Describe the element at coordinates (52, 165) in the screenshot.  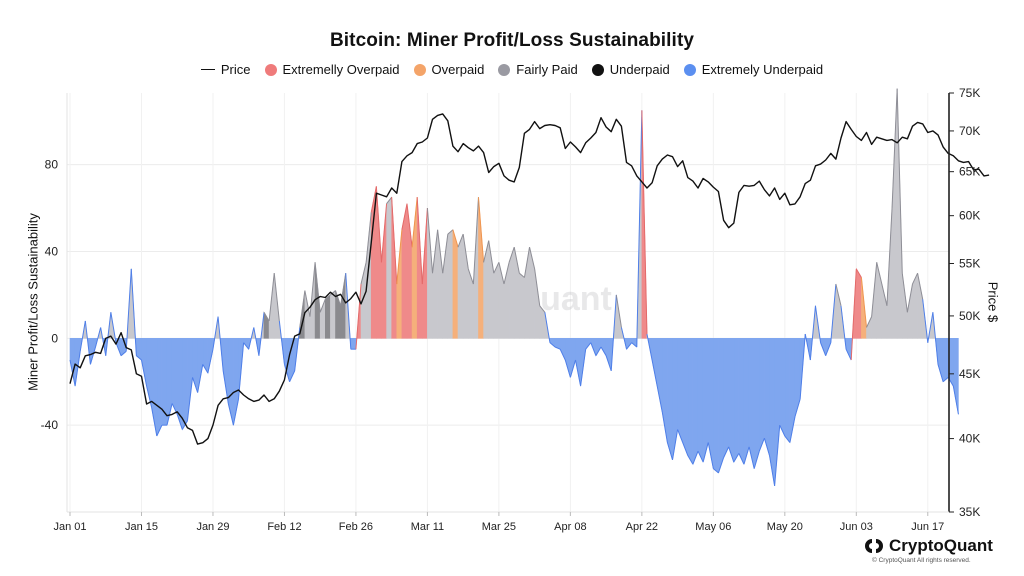
I see `y-tick-label: 80` at that location.